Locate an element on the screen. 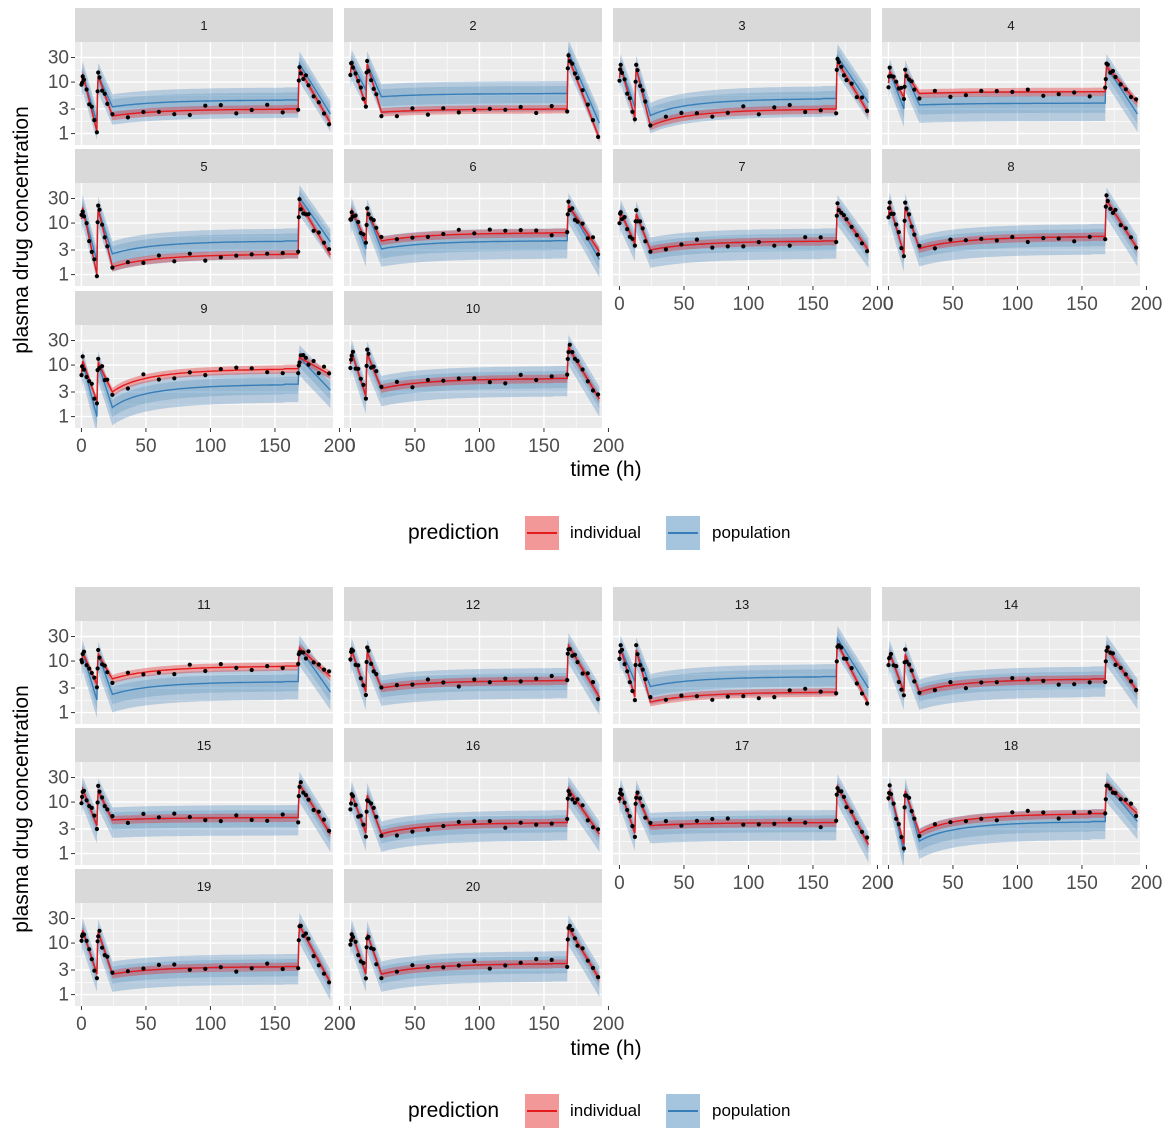  facet-strip is located at coordinates (204, 745).